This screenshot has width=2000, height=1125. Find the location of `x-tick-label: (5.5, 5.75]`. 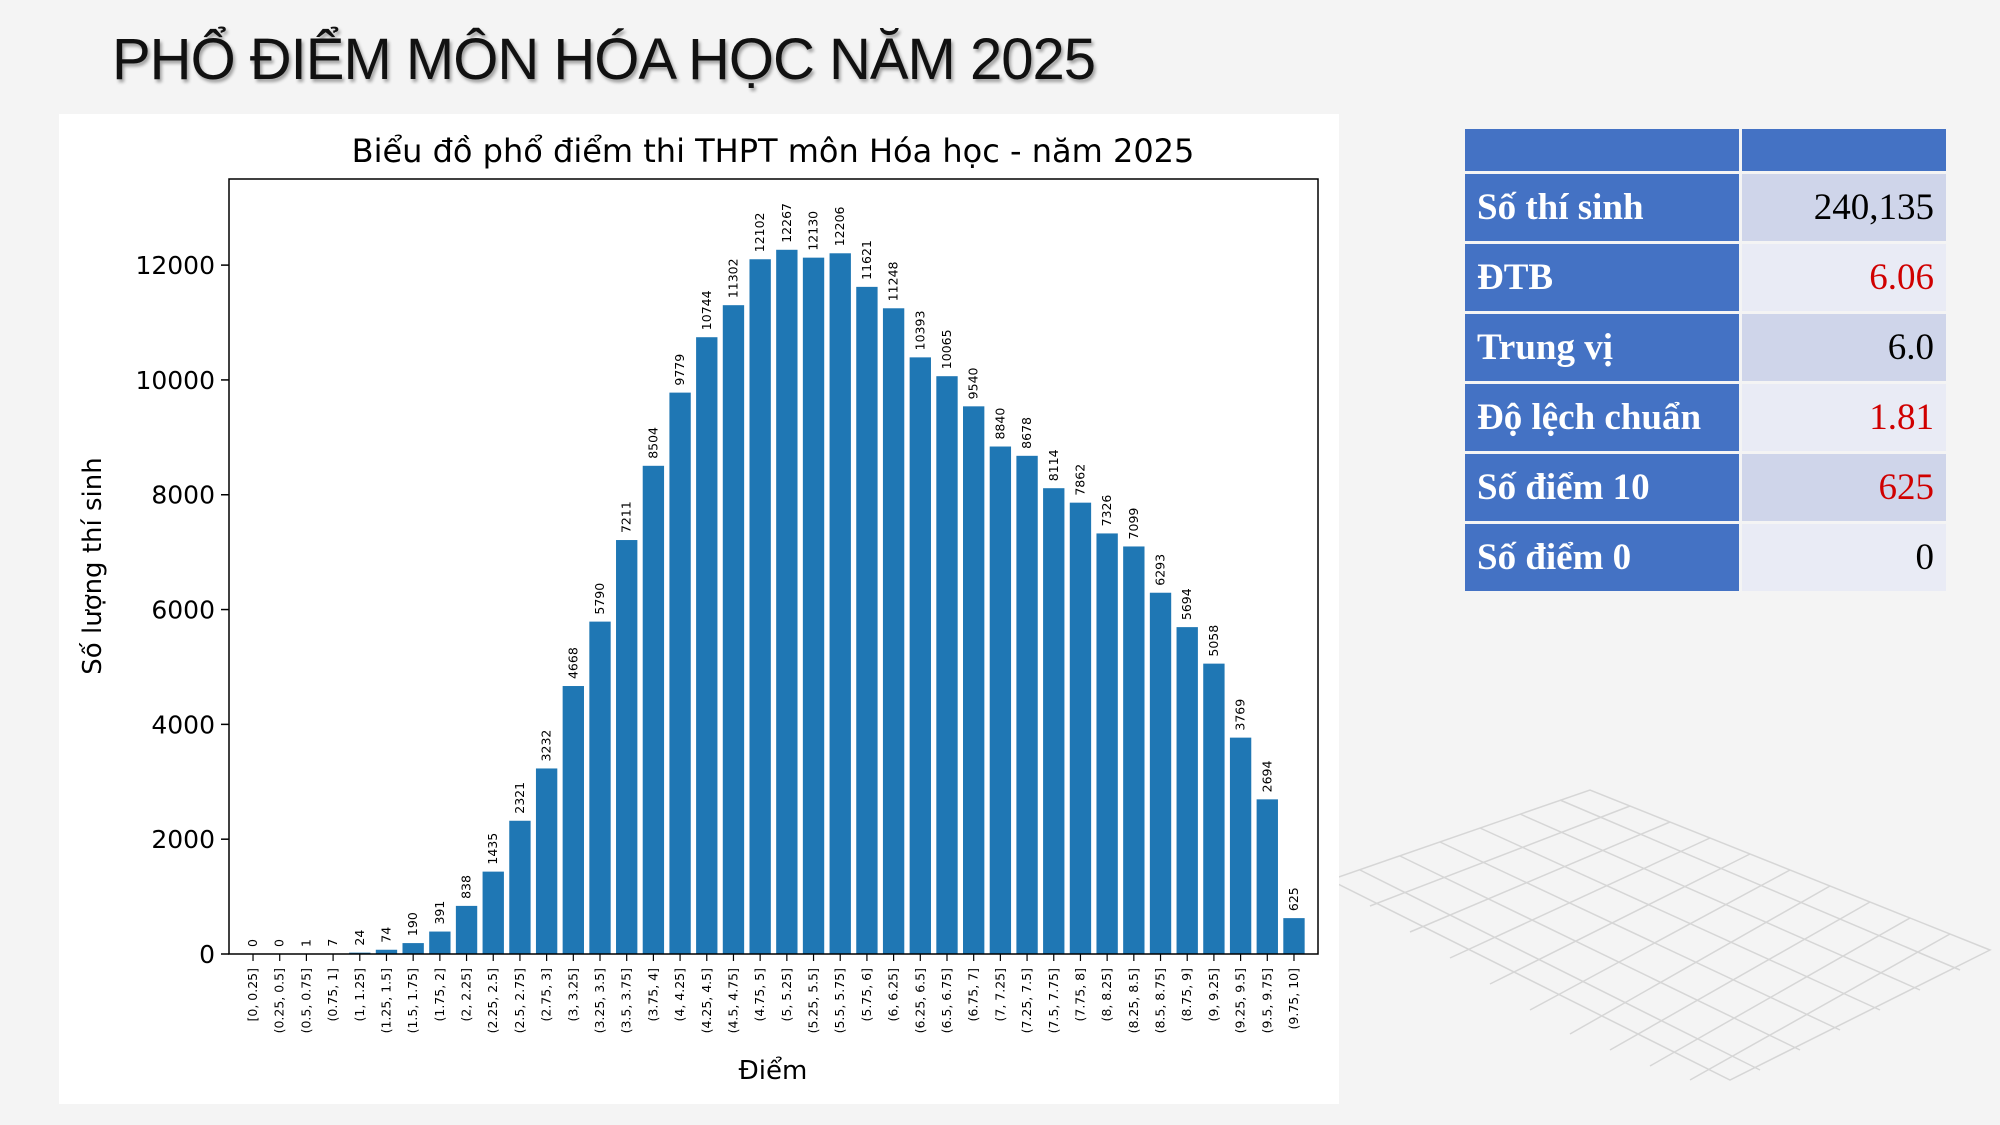

x-tick-label: (5.5, 5.75] is located at coordinates (839, 1000).